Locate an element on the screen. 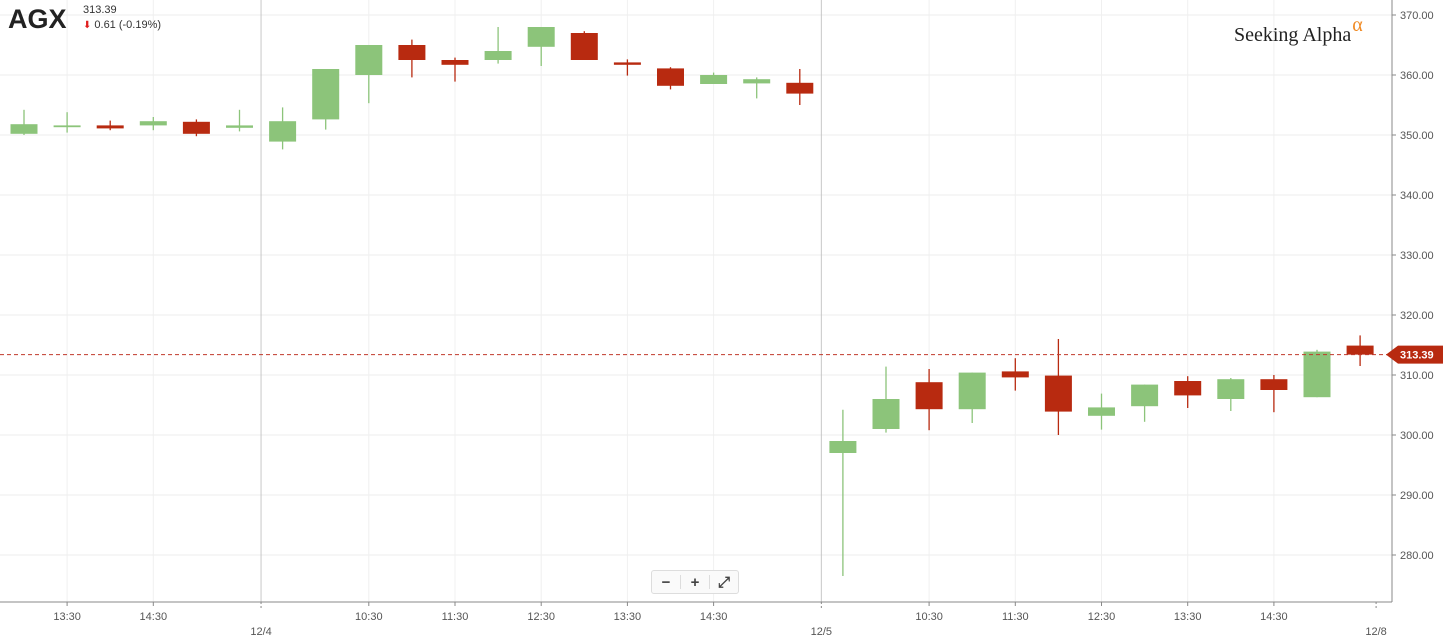  y-tick-label: 340.00 is located at coordinates (1417, 196).